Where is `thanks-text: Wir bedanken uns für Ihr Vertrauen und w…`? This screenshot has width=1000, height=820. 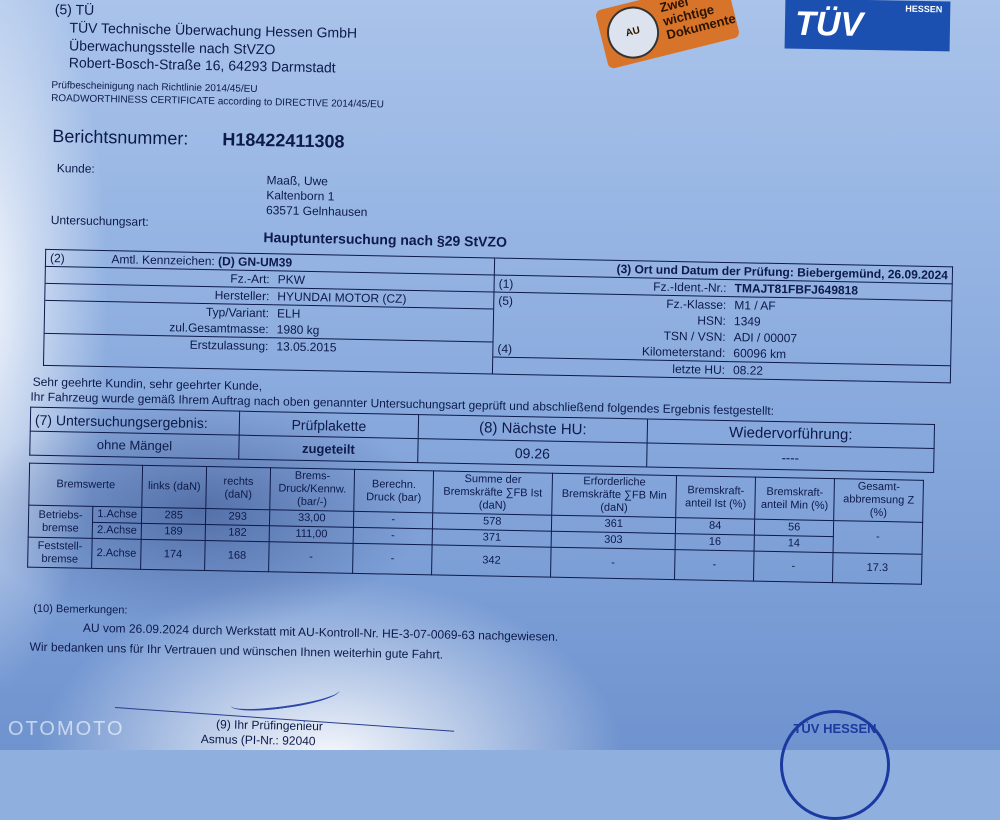
thanks-text: Wir bedanken uns für Ihr Vertrauen und w… is located at coordinates (236, 650).